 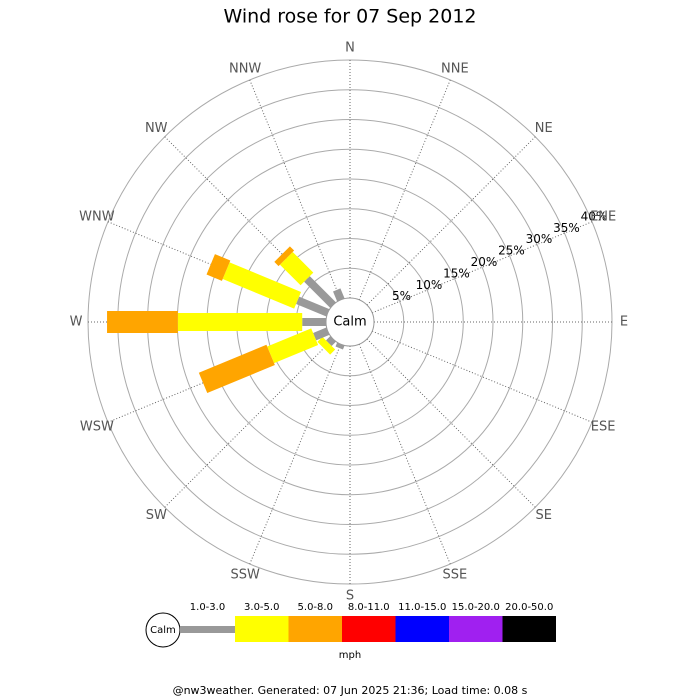 I want to click on direction-label: NE, so click(x=544, y=128).